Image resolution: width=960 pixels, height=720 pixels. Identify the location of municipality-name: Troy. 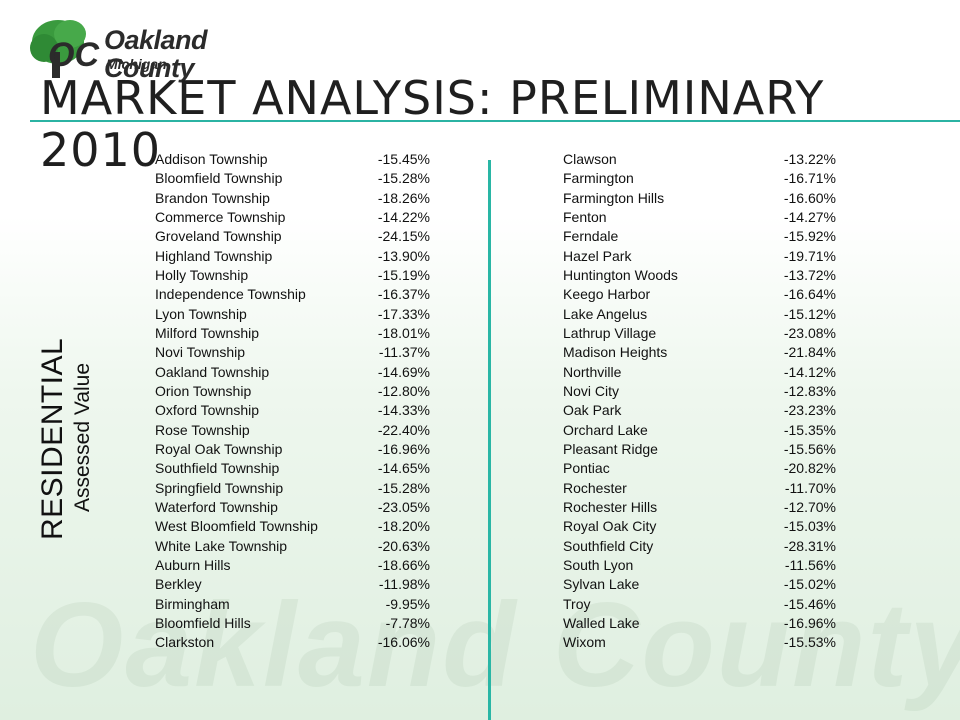
(577, 603).